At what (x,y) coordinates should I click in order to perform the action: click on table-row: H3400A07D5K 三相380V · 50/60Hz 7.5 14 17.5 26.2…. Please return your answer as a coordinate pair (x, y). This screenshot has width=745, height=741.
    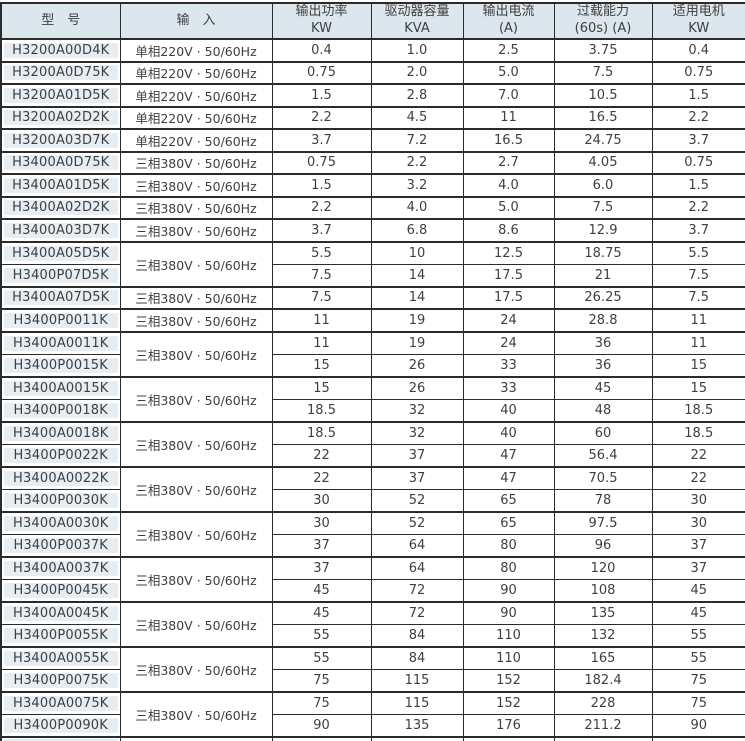
    Looking at the image, I should click on (372, 297).